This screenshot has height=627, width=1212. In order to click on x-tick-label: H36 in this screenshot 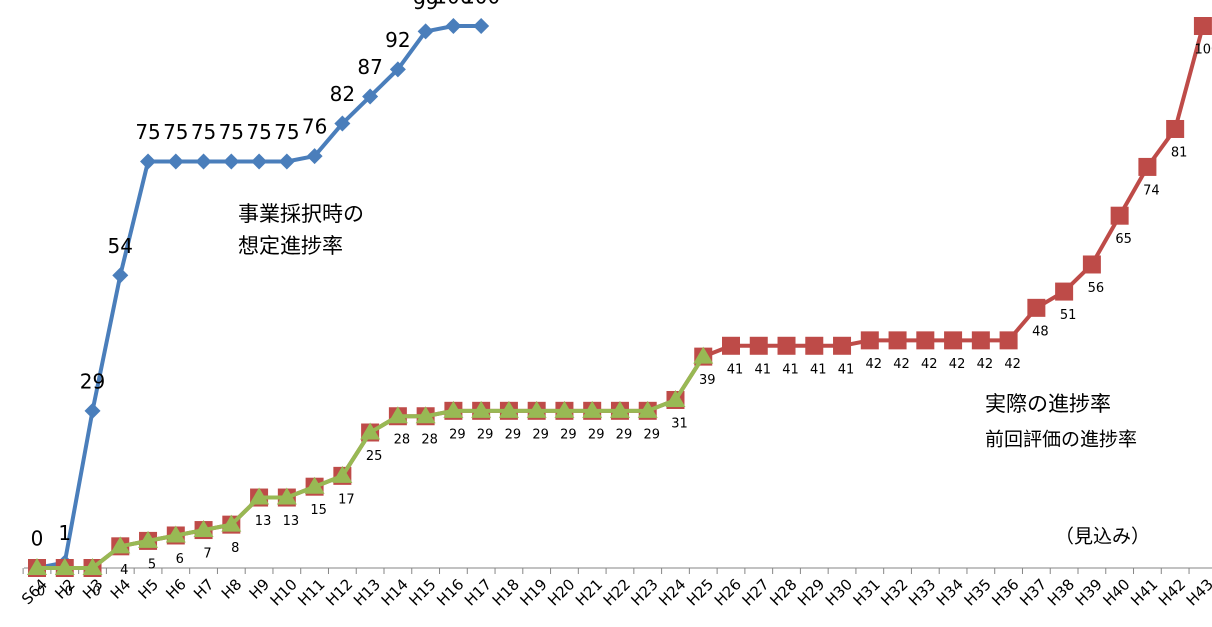, I will do `click(1005, 592)`.